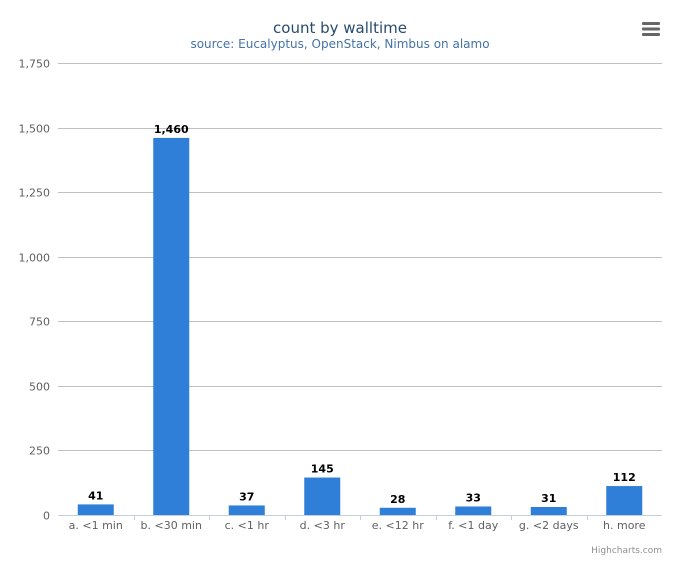 This screenshot has height=566, width=680. I want to click on data-label: 33, so click(473, 497).